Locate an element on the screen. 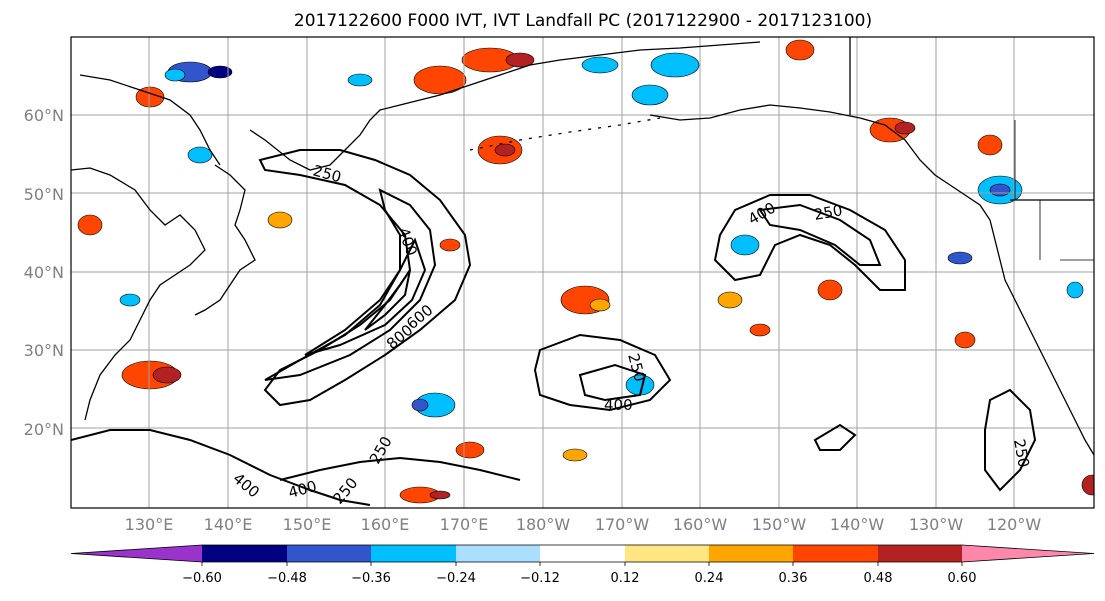 The width and height of the screenshot is (1105, 601). lat-label: 60°N is located at coordinates (44, 115).